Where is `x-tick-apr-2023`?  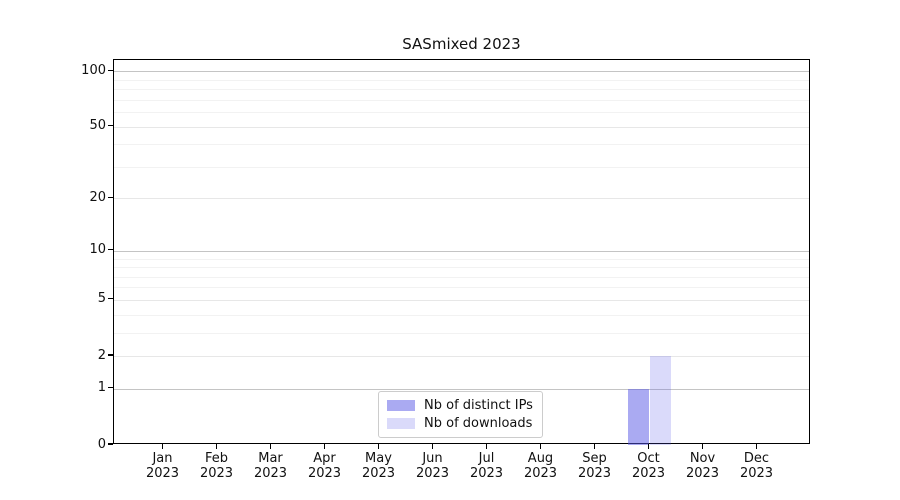 x-tick-apr-2023 is located at coordinates (324, 446).